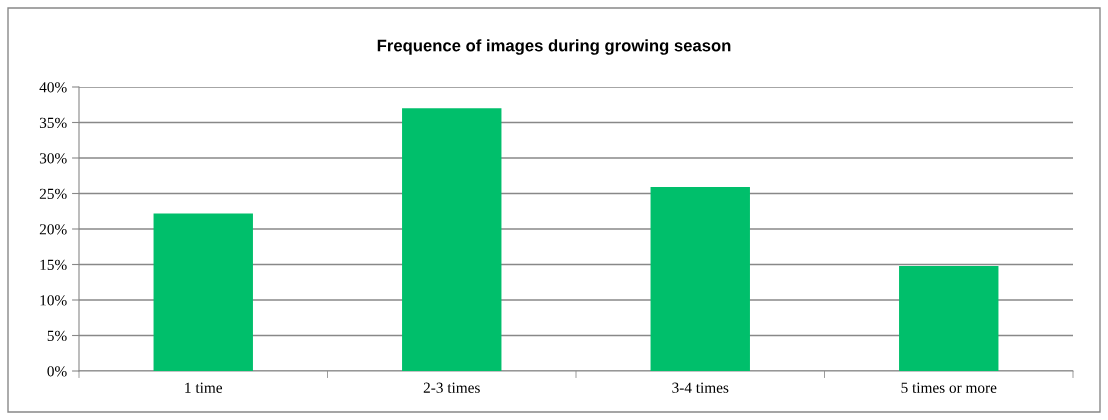  Describe the element at coordinates (949, 387) in the screenshot. I see `x-tick-label: 5 times or more` at that location.